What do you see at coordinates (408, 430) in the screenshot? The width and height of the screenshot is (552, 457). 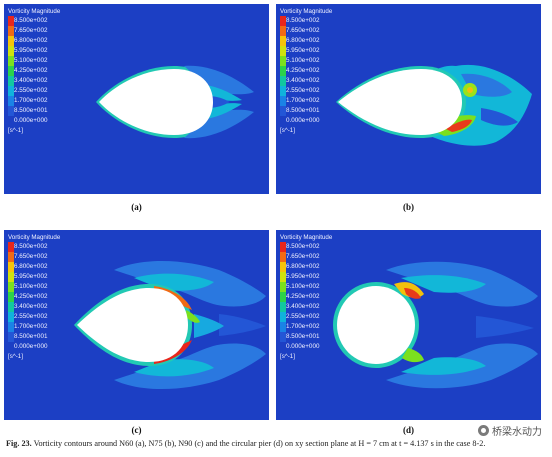 I see `panel-label-d: (d)` at bounding box center [408, 430].